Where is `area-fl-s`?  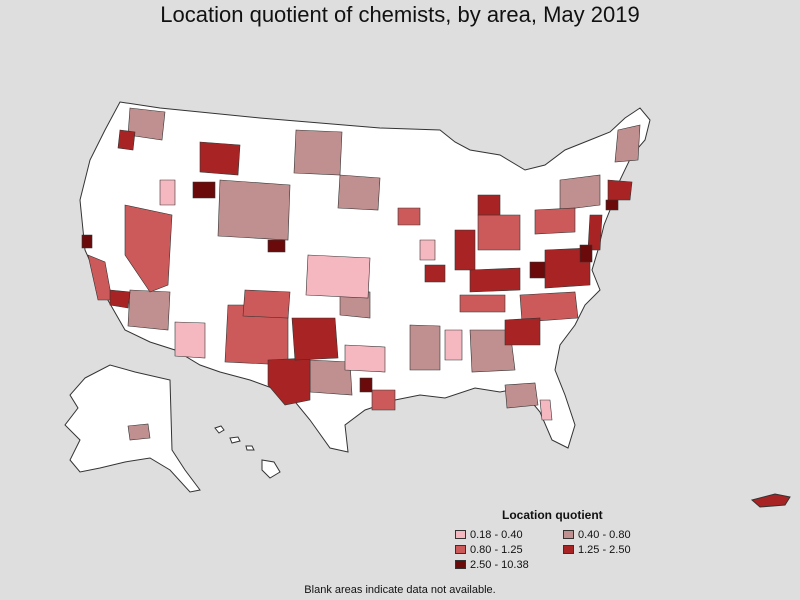 area-fl-s is located at coordinates (546, 410).